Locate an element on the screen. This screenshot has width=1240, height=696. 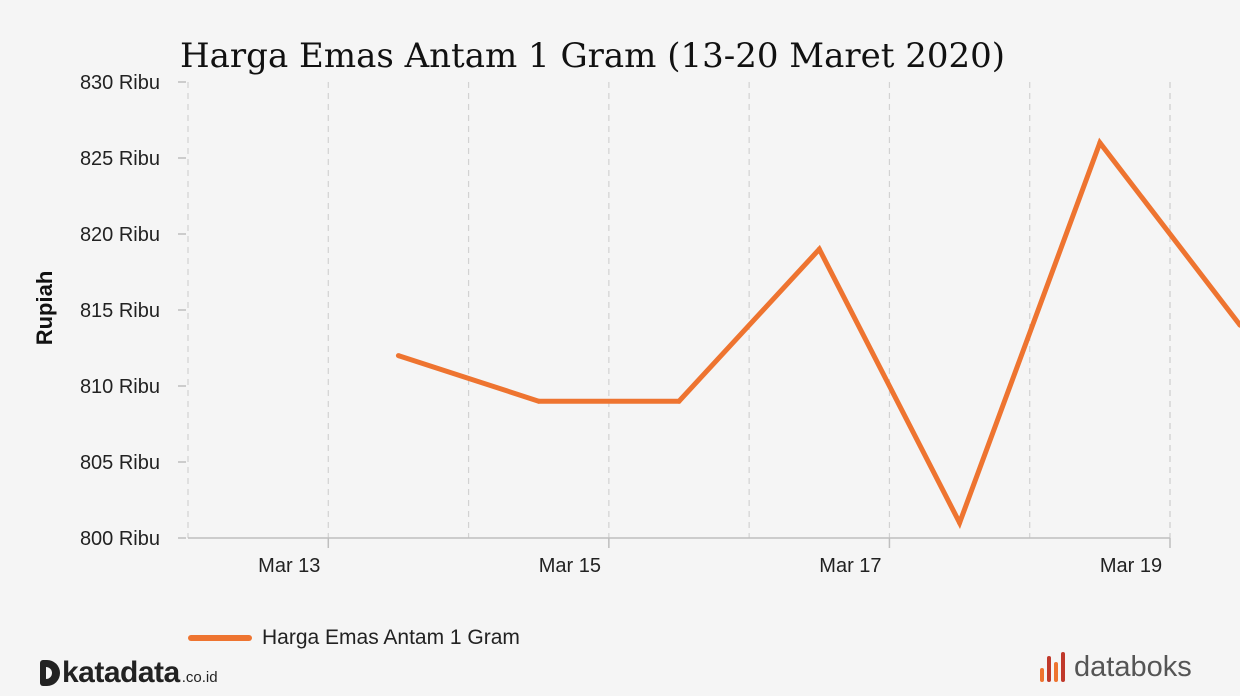
databoks-wordmark: databoks is located at coordinates (1133, 667).